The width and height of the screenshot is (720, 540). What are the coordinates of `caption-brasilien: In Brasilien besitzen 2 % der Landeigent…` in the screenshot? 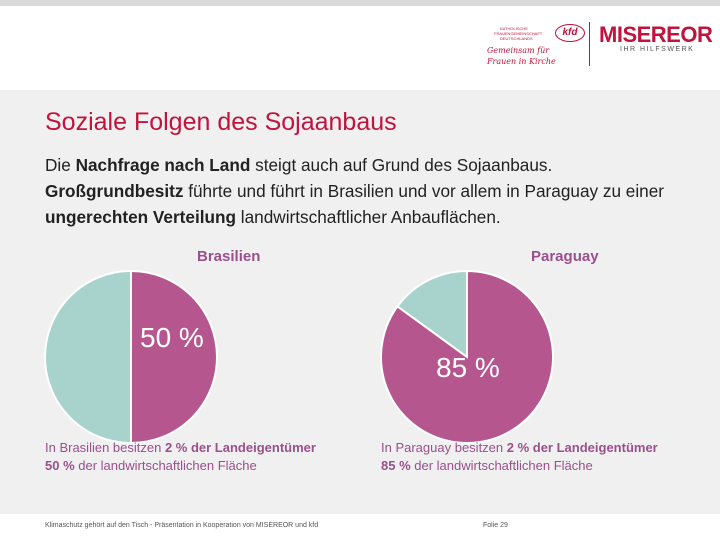 It's located at (180, 457).